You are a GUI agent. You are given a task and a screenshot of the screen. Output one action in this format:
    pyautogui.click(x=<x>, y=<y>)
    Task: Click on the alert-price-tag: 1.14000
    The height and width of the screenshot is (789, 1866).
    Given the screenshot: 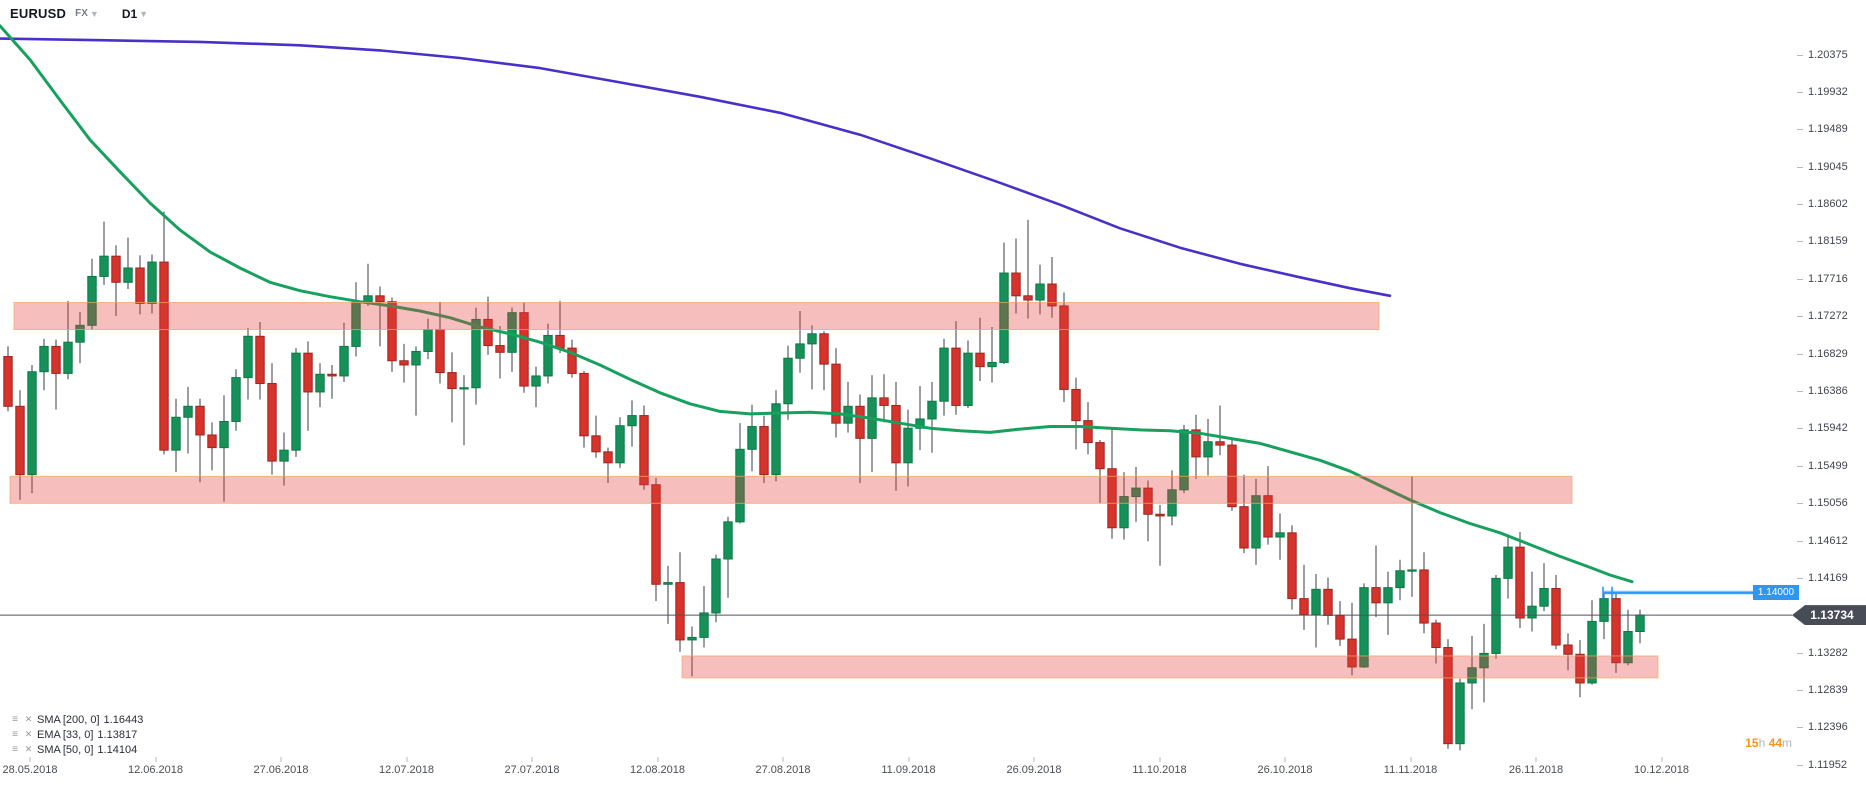 What is the action you would take?
    pyautogui.click(x=1776, y=593)
    